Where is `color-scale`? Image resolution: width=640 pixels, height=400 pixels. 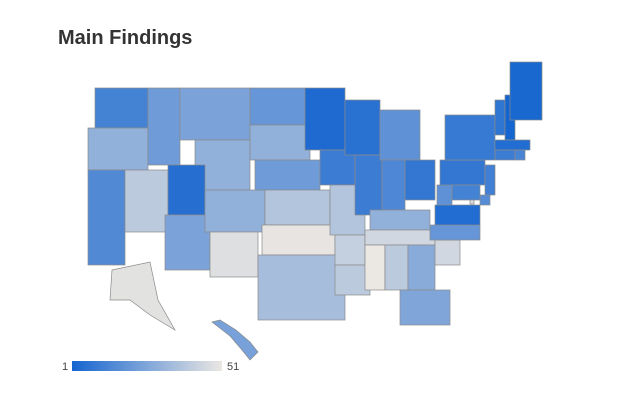 color-scale is located at coordinates (147, 366).